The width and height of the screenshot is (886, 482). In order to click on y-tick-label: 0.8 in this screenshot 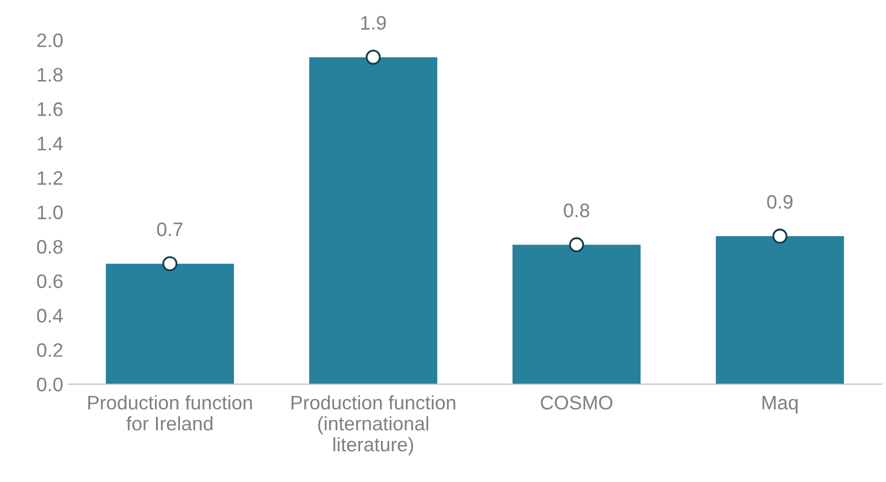, I will do `click(50, 247)`.